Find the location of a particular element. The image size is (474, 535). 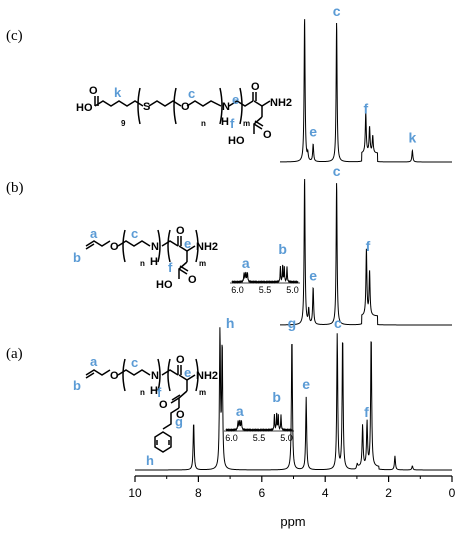

atom-c-4: O is located at coordinates (185, 107).